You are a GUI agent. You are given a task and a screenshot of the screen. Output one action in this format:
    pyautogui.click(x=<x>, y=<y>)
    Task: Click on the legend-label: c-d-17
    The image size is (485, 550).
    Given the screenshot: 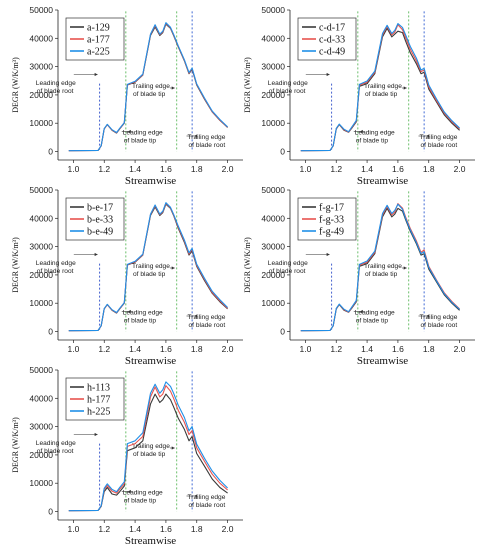 What is the action you would take?
    pyautogui.click(x=332, y=28)
    